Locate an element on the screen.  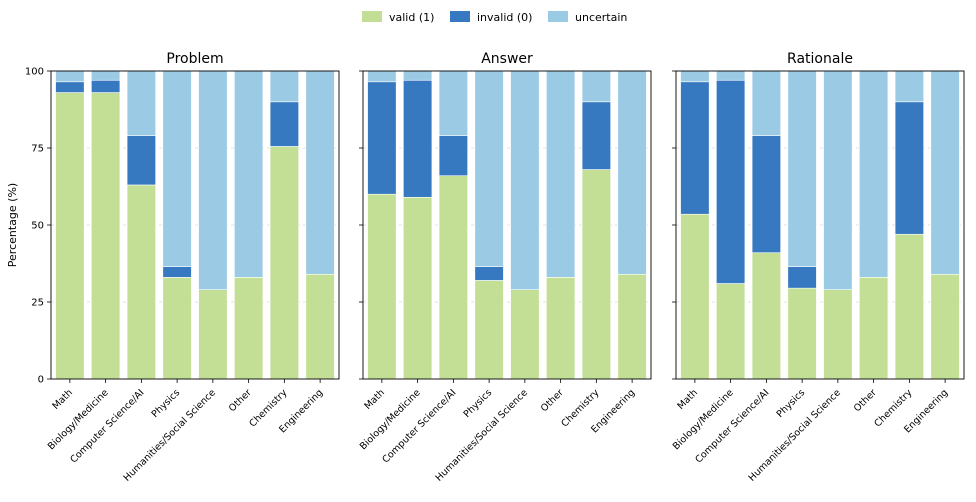
y-tick-label: 50 is located at coordinates (37, 226).